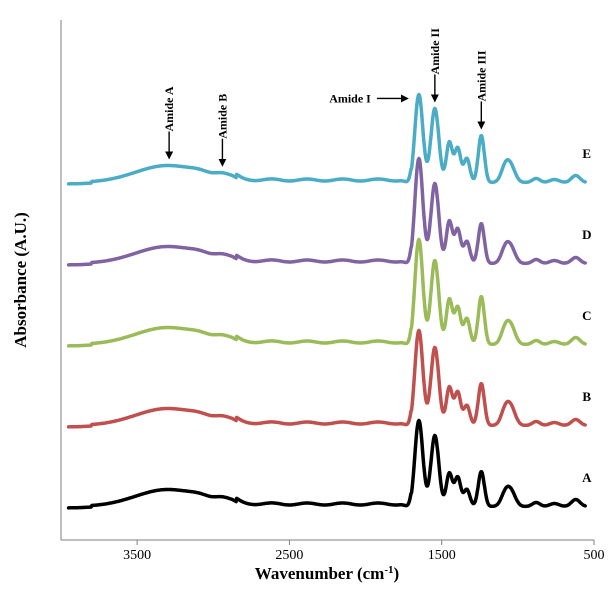 This screenshot has width=611, height=590. I want to click on series-label-D: D, so click(586, 234).